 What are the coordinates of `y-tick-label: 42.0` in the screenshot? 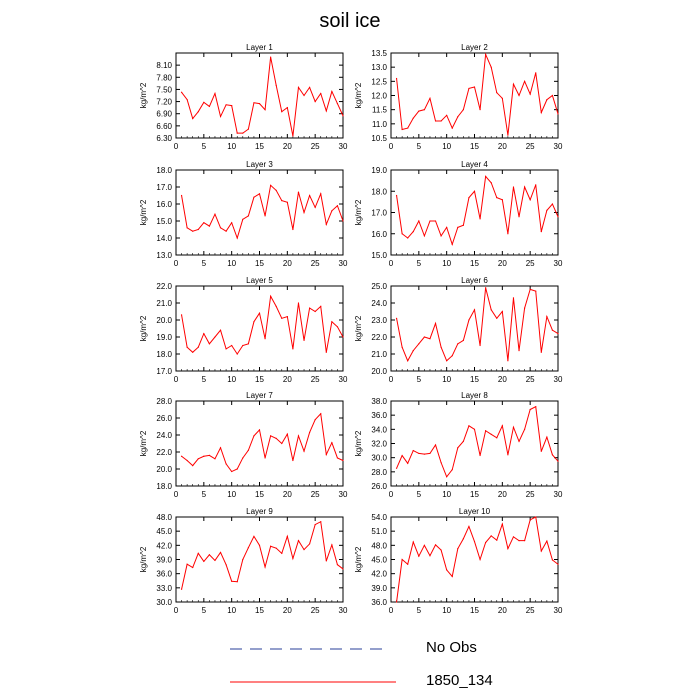 It's located at (164, 545).